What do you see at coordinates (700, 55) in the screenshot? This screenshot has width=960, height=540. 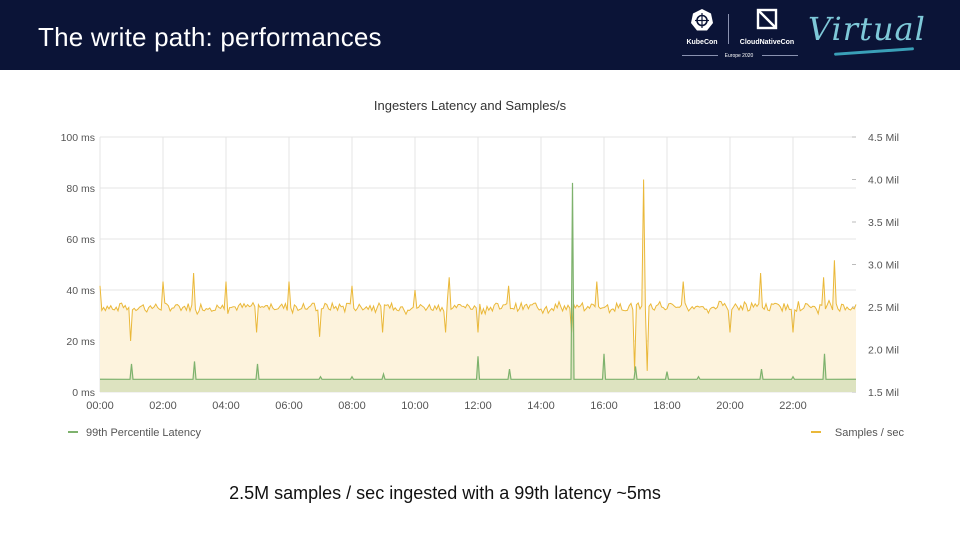 I see `event-rule-left` at bounding box center [700, 55].